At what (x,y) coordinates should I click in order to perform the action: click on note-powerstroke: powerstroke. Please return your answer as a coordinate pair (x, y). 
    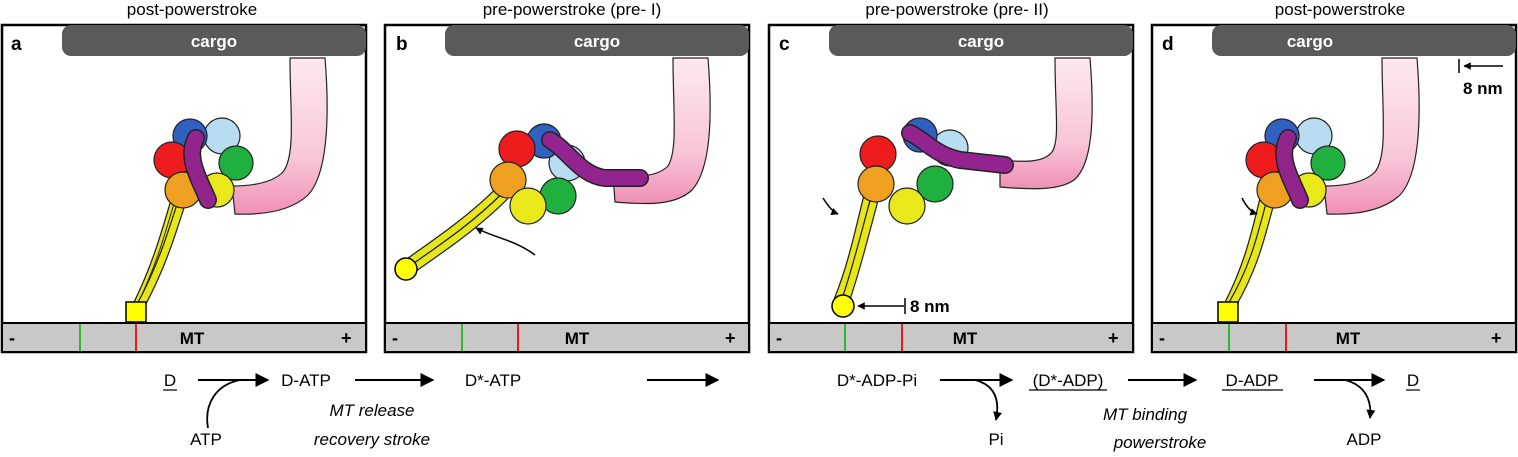
    Looking at the image, I should click on (1160, 442).